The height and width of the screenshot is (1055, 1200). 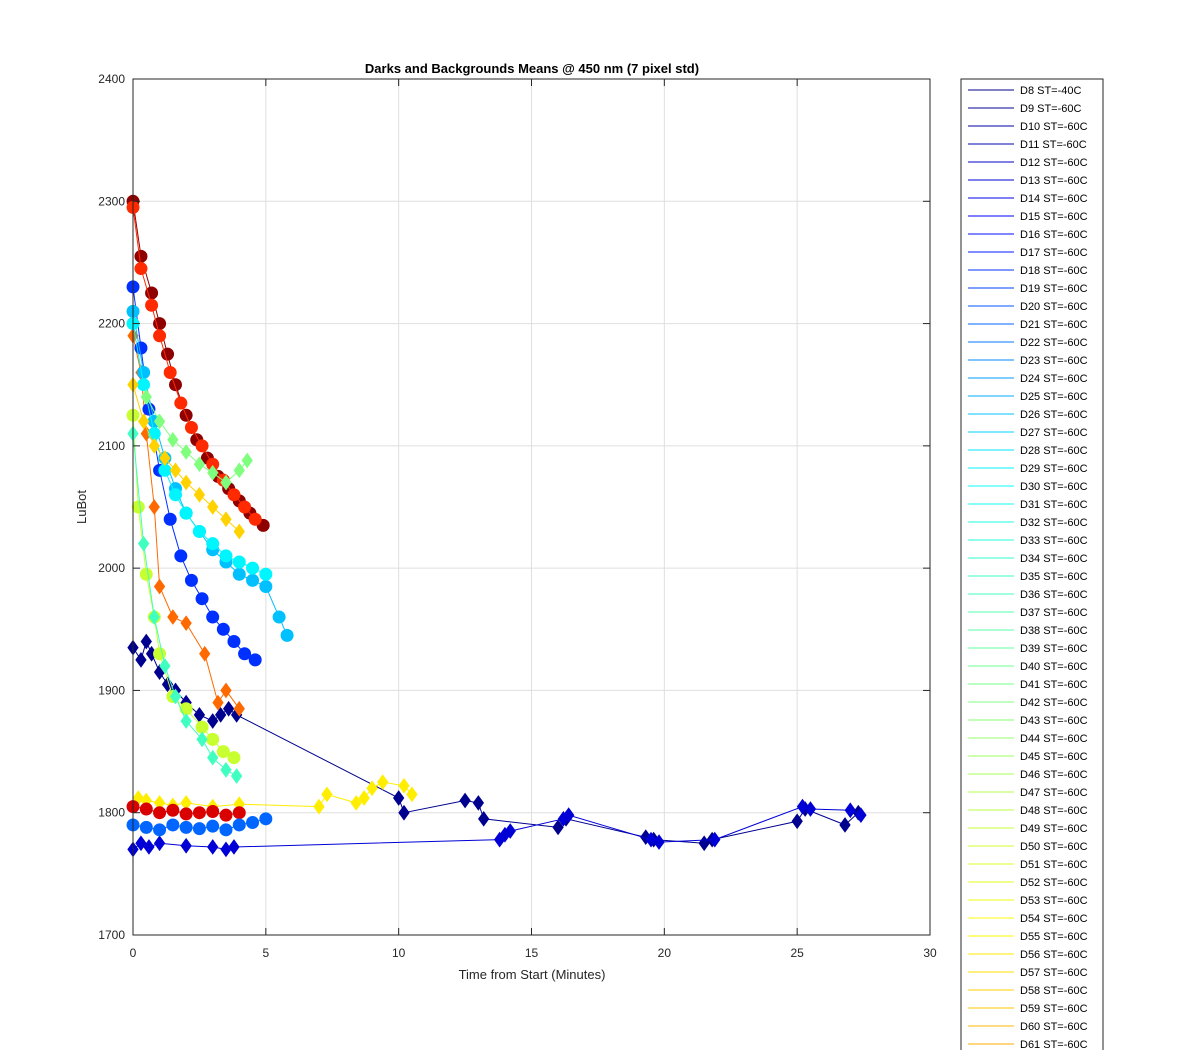 I want to click on legend-item: D37 ST=-60C, so click(x=1028, y=613).